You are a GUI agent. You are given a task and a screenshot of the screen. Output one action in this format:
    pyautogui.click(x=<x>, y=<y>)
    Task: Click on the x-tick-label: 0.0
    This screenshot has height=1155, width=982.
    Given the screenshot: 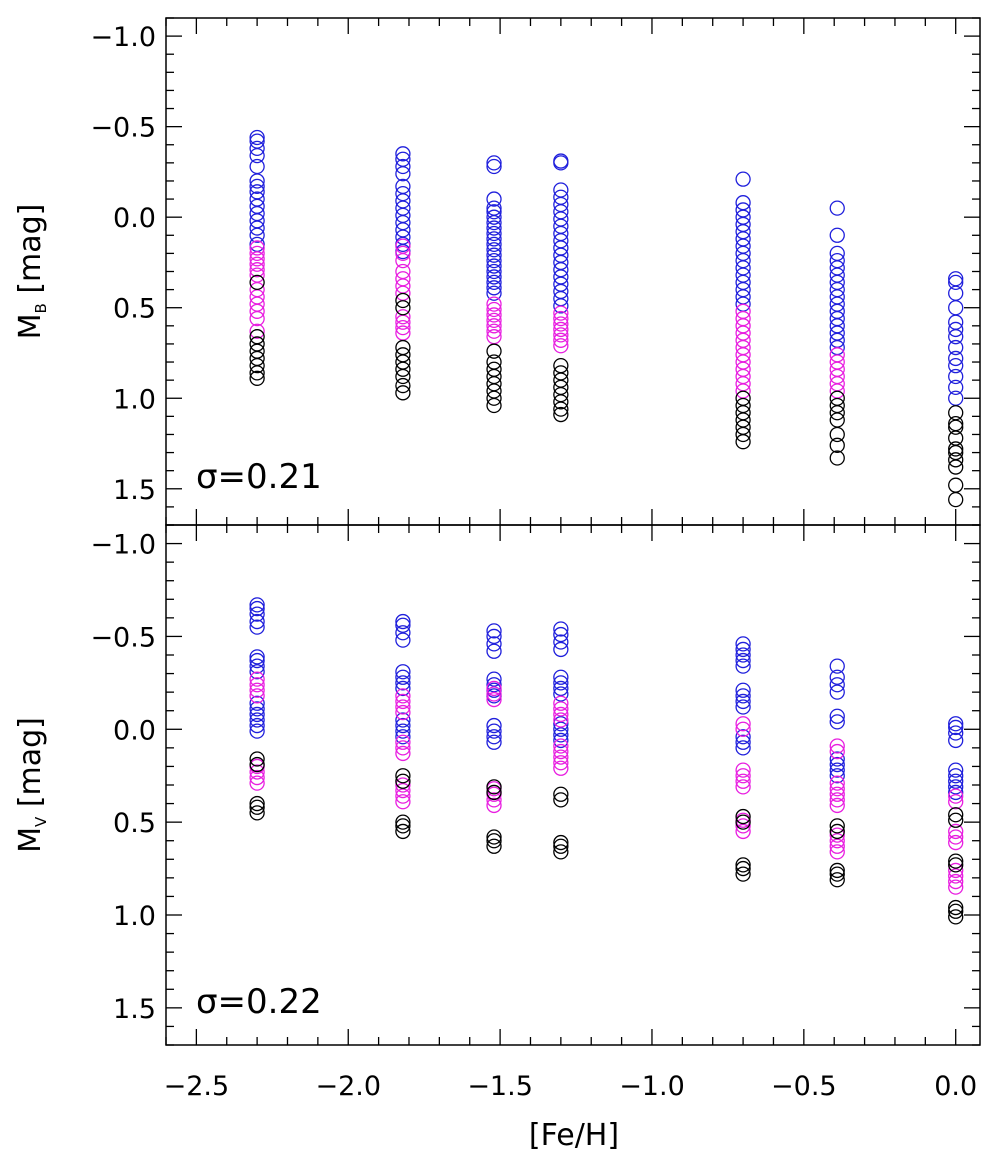 What is the action you would take?
    pyautogui.click(x=955, y=1086)
    